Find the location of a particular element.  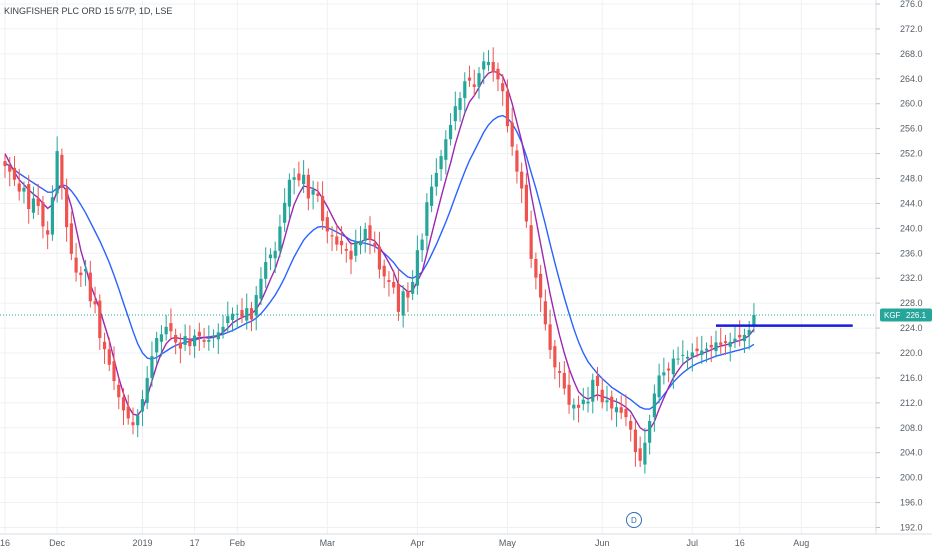

x-tick-label: 16 is located at coordinates (740, 543).